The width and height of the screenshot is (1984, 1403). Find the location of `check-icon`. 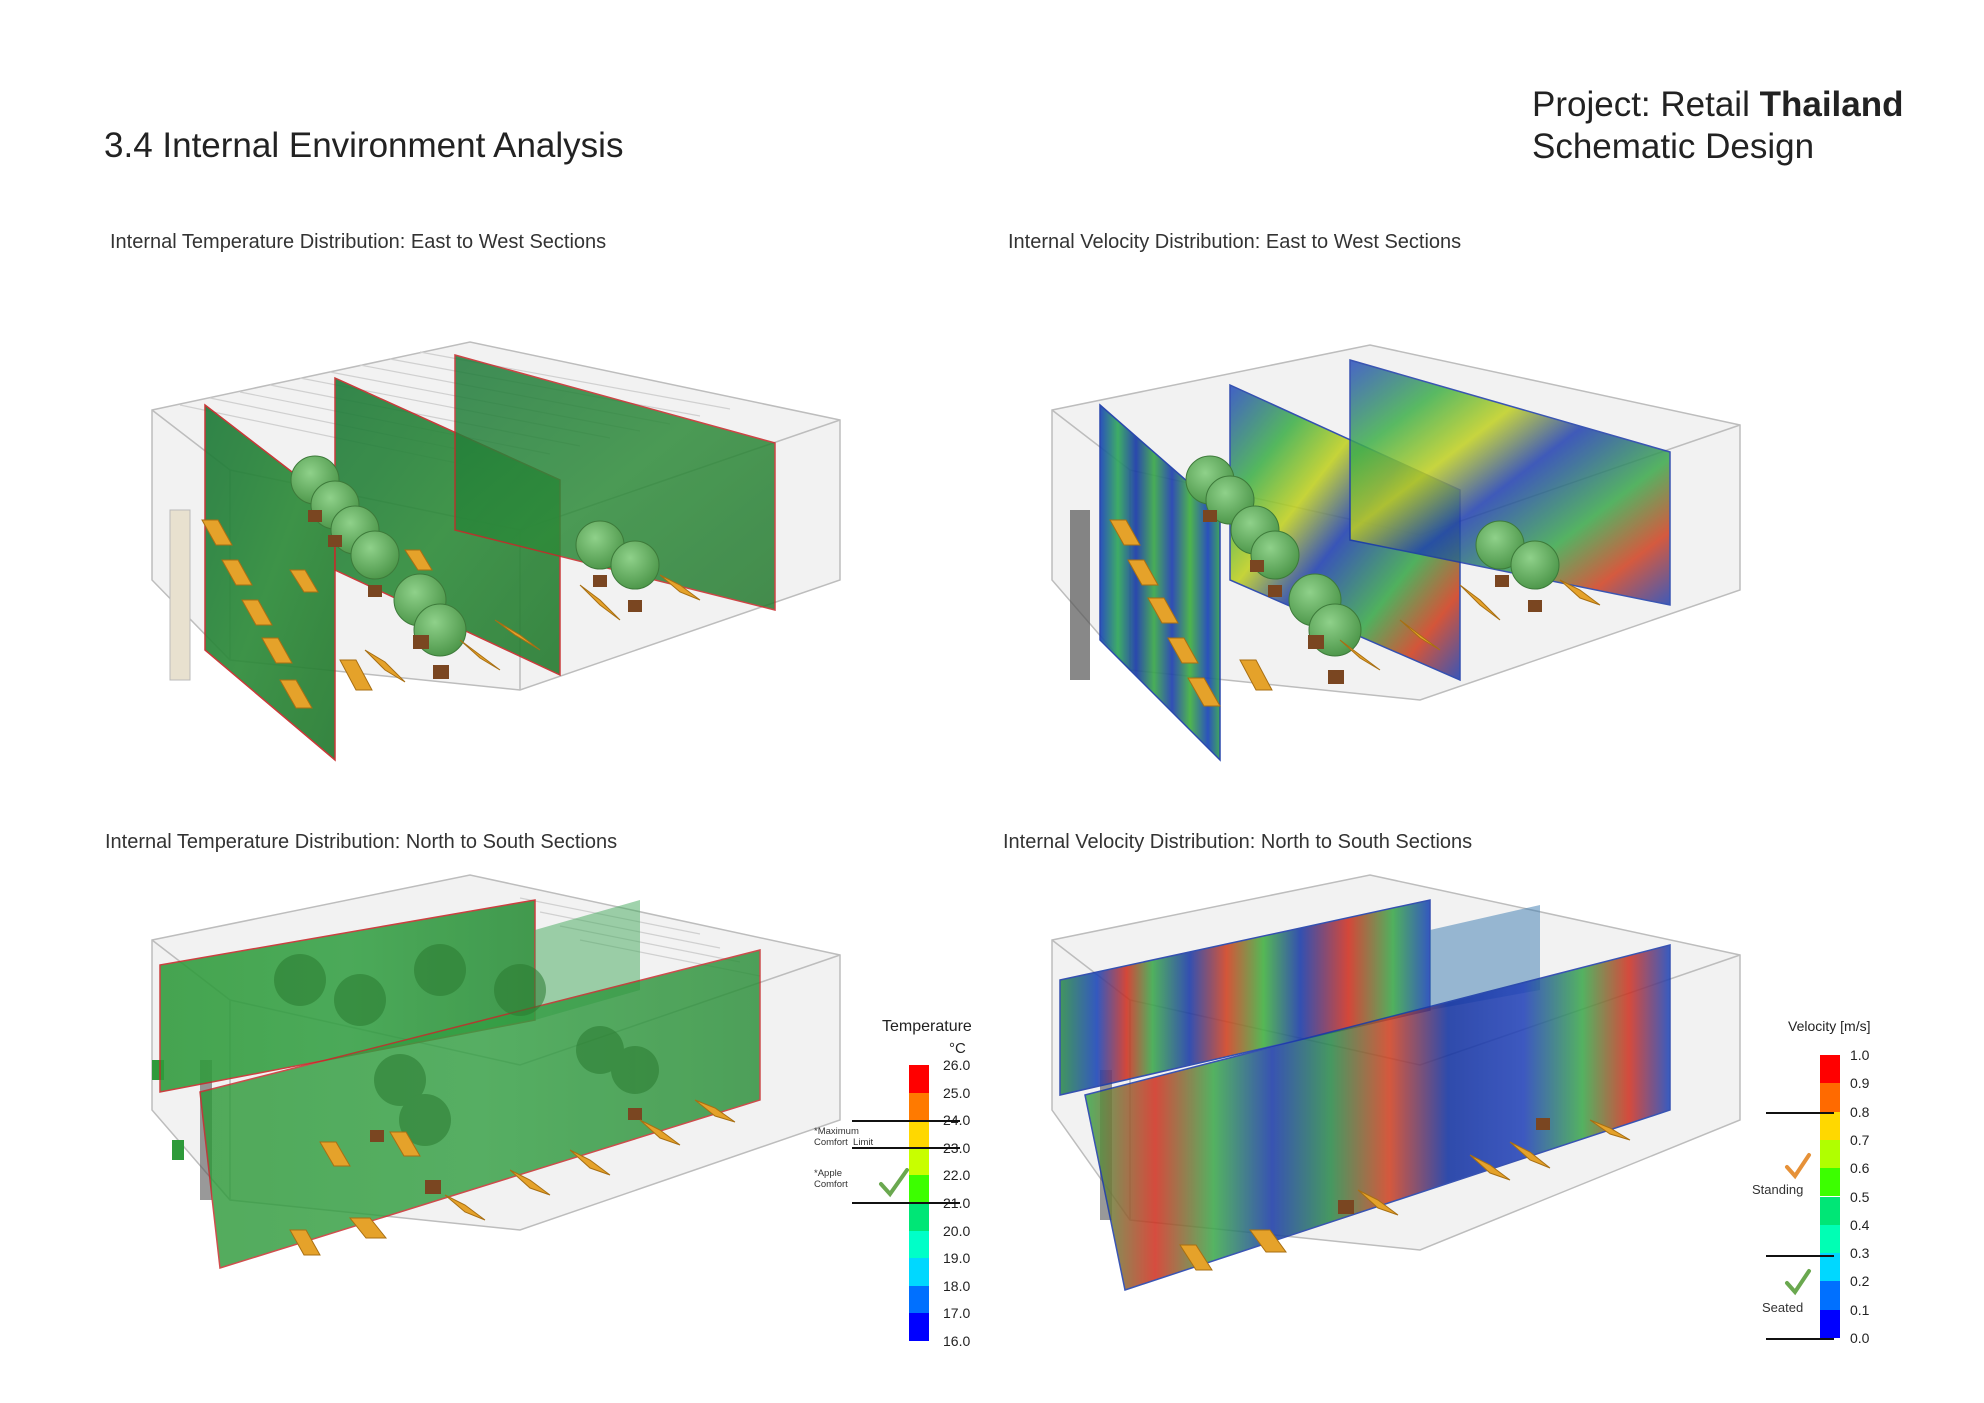

check-icon is located at coordinates (894, 1183).